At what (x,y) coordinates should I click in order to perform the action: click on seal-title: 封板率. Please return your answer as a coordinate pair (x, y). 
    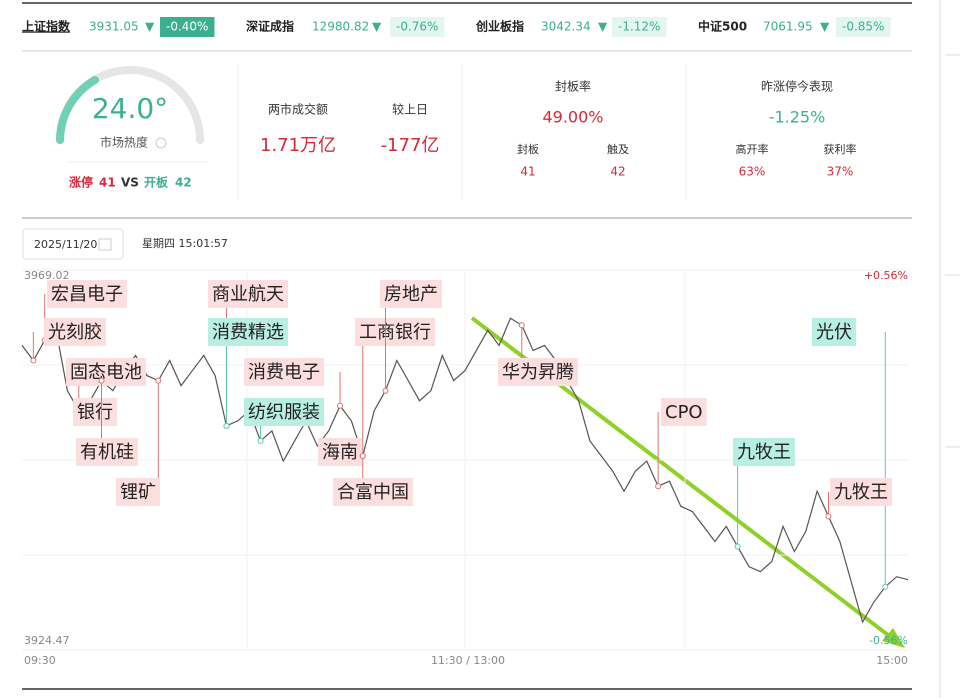
    Looking at the image, I should click on (573, 86).